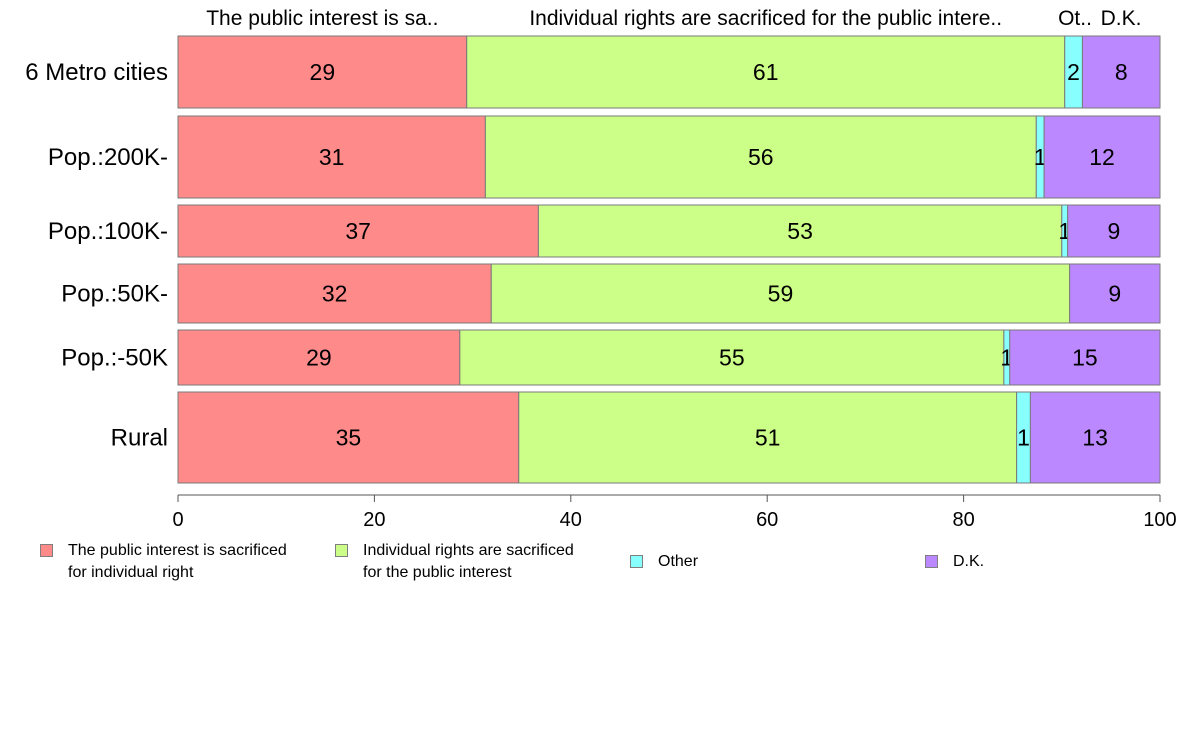 This screenshot has height=736, width=1188. I want to click on data-label: 8, so click(1121, 72).